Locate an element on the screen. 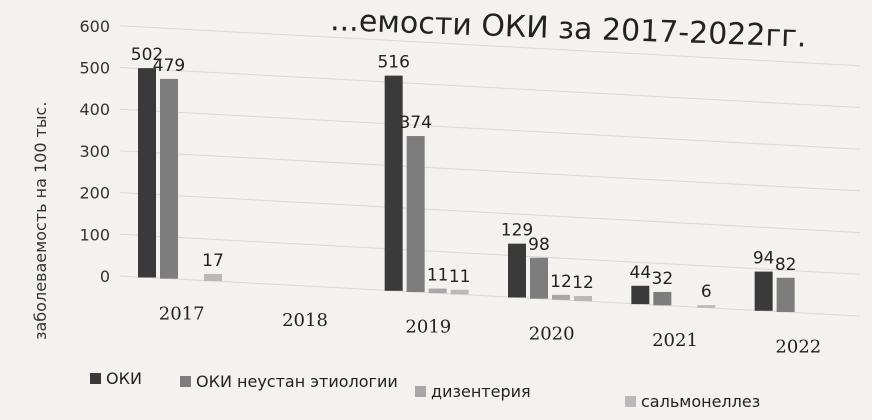 The width and height of the screenshot is (872, 420). y-tick-label: 400 is located at coordinates (94, 109).